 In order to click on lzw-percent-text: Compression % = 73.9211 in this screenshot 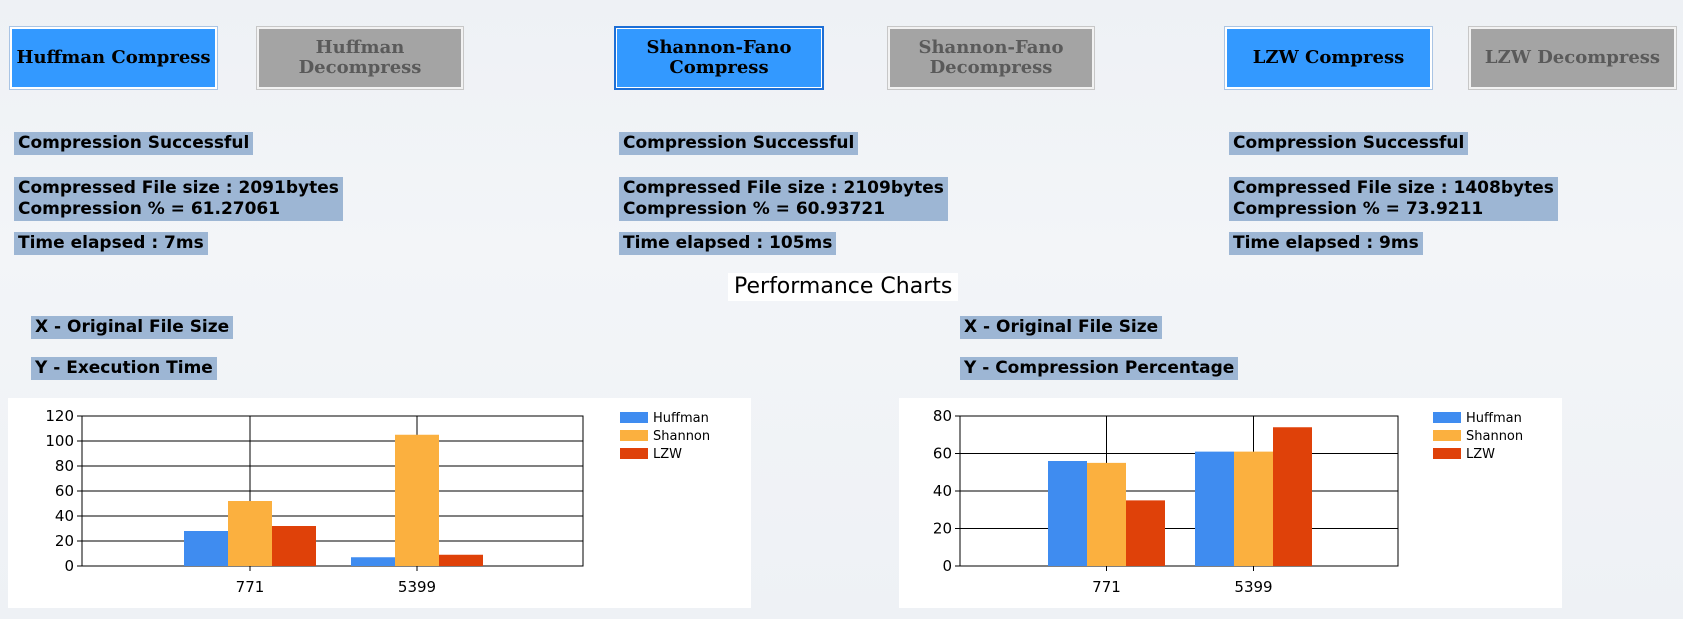, I will do `click(1358, 209)`.